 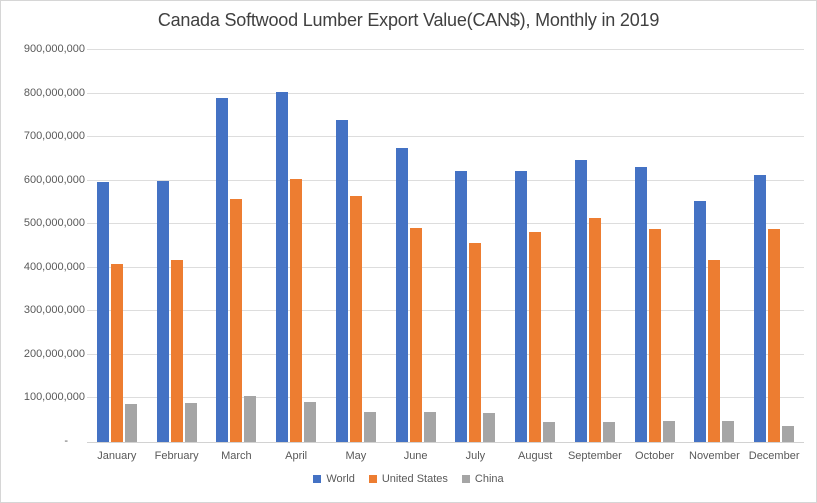 I want to click on bar-group-april, so click(x=296, y=246).